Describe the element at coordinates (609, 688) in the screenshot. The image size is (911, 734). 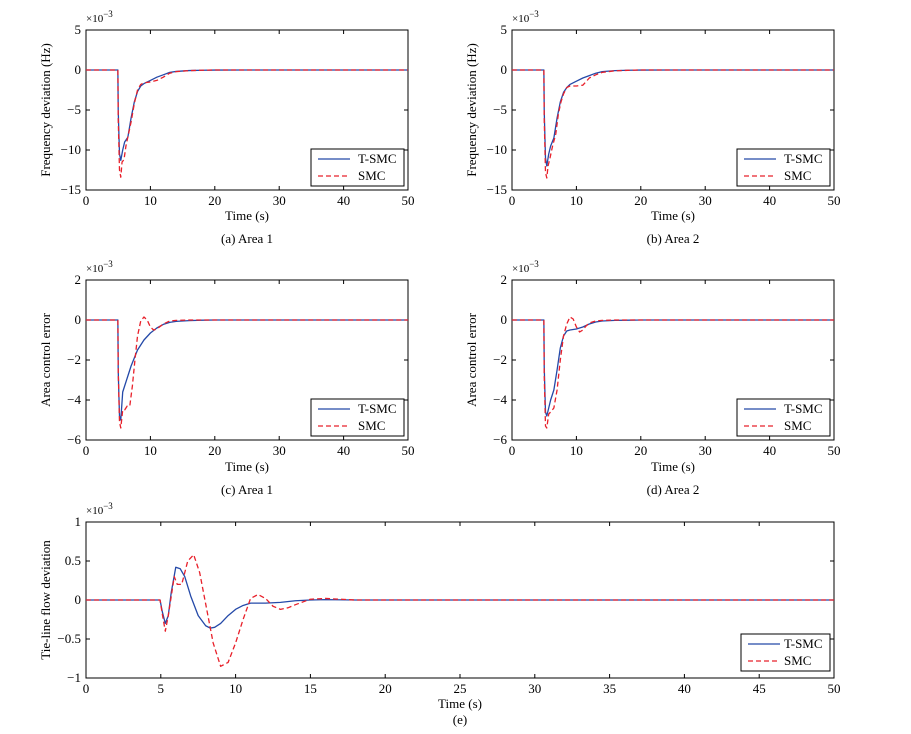
I see `x-tick-label: 35` at that location.